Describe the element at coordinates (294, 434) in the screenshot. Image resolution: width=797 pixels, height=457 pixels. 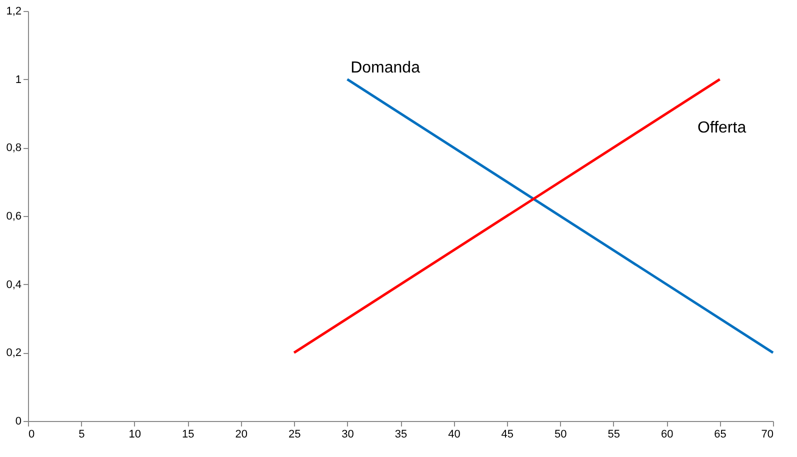
I see `x-tick-label: 25` at that location.